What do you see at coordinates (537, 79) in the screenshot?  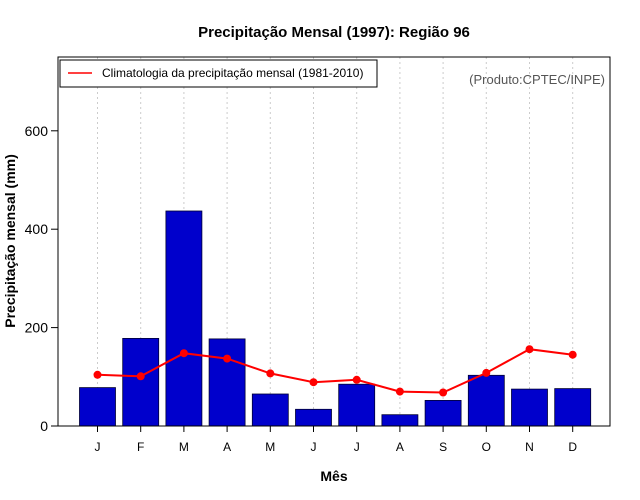 I see `product-credit: (Produto:CPTEC/INPE)` at bounding box center [537, 79].